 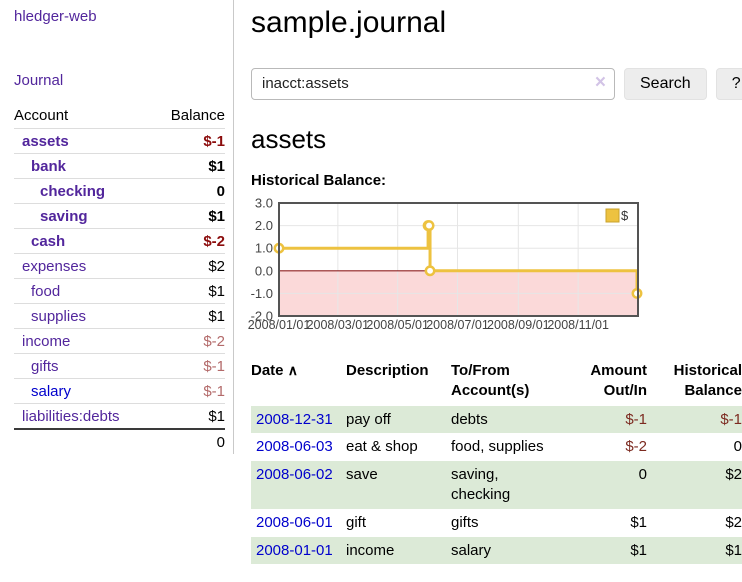 What do you see at coordinates (54, 266) in the screenshot?
I see `account-link-expenses: expenses` at bounding box center [54, 266].